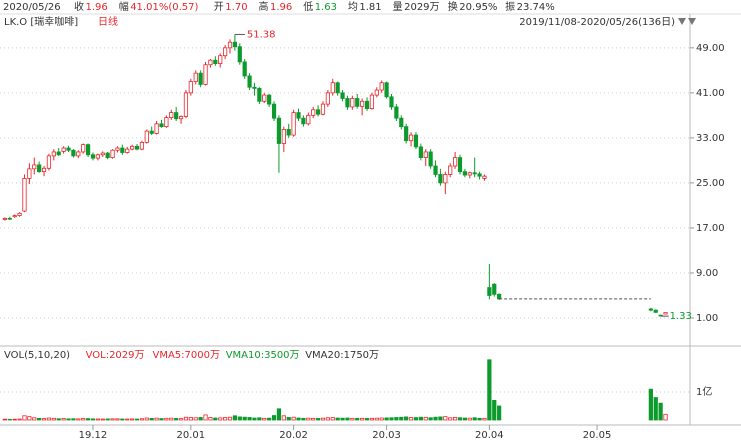  What do you see at coordinates (353, 7) in the screenshot?
I see `header-label: 均` at bounding box center [353, 7].